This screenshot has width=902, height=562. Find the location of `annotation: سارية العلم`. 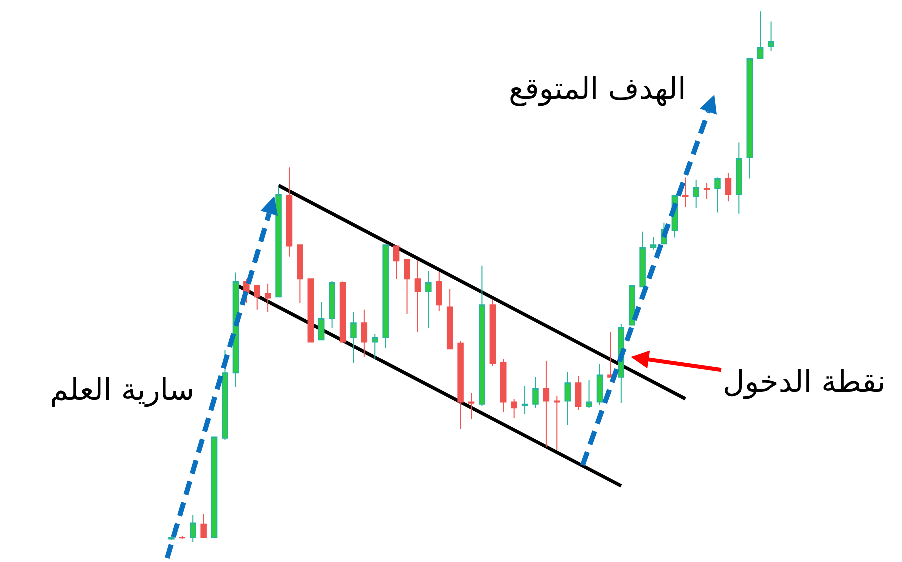

annotation: سارية العلم is located at coordinates (122, 390).